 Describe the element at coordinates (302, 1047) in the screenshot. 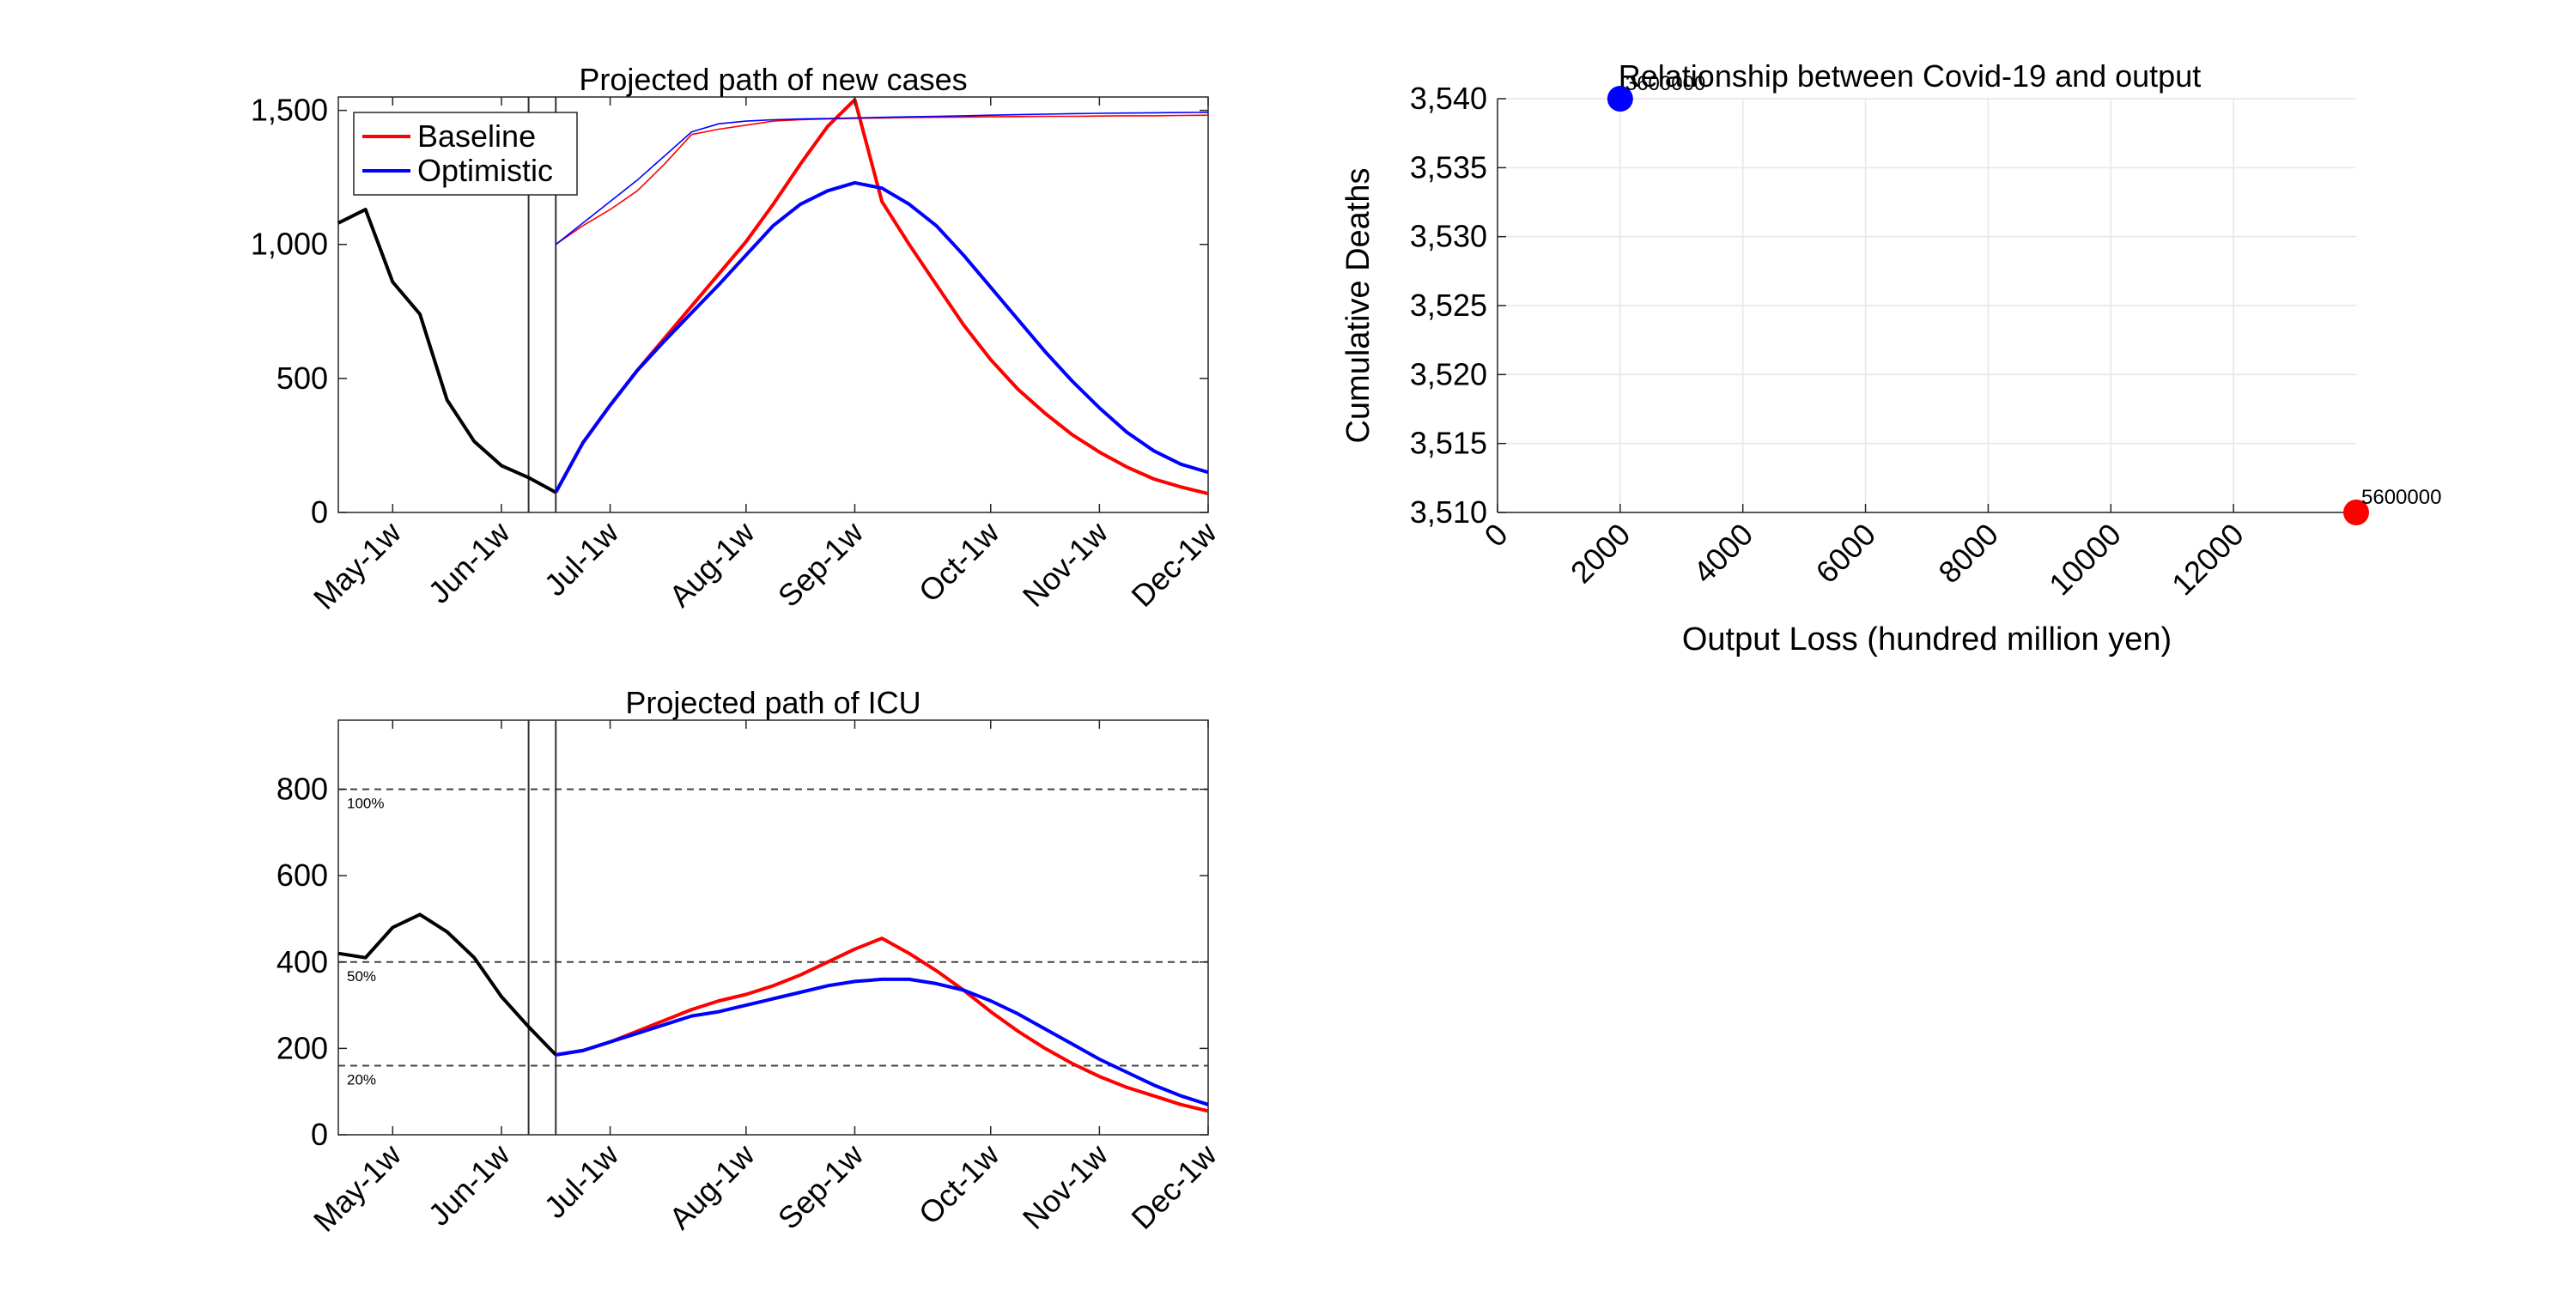

I see `y-tick-label: 200` at that location.